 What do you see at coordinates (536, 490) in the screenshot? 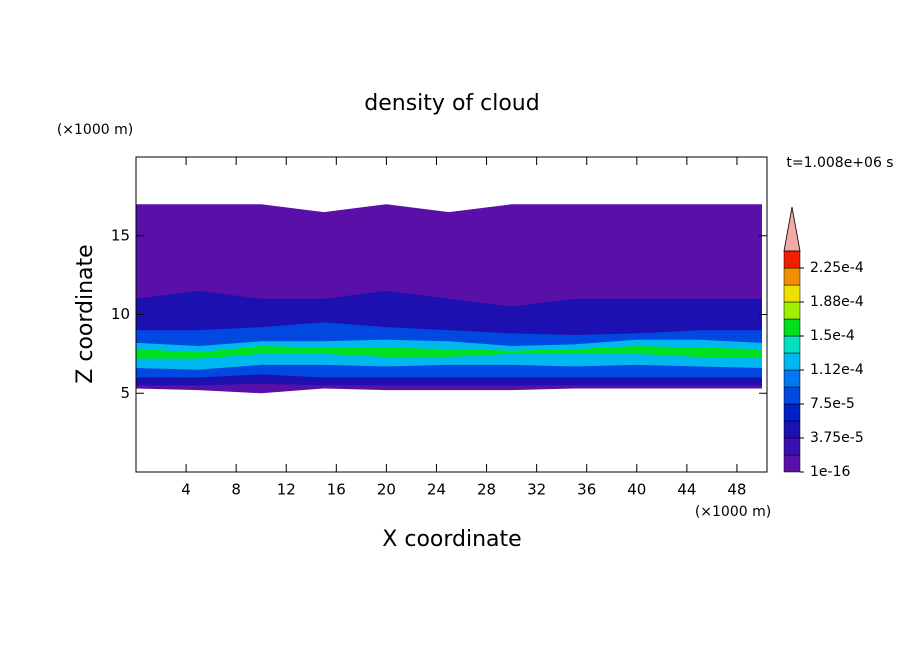
I see `x-tick-label: 32` at bounding box center [536, 490].